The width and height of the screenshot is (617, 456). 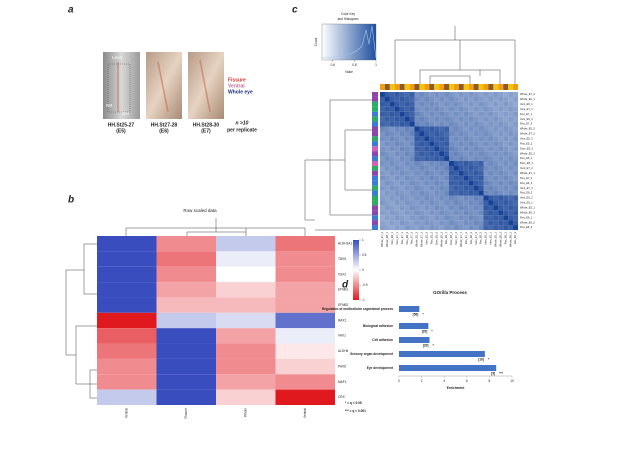 What do you see at coordinates (481, 359) in the screenshot?
I see `count-label: [10]` at bounding box center [481, 359].